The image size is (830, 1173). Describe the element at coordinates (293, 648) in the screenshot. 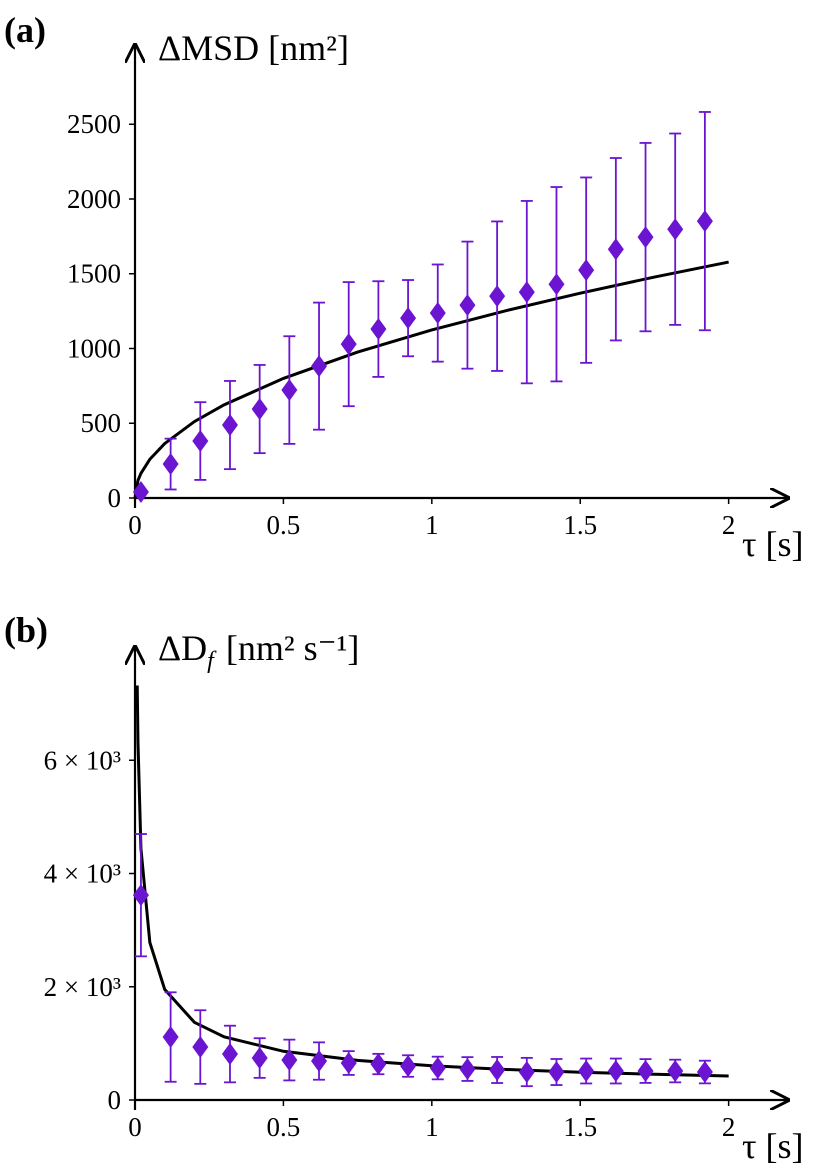

I see `y-axis-label-unit: [nm² s⁻¹]` at that location.